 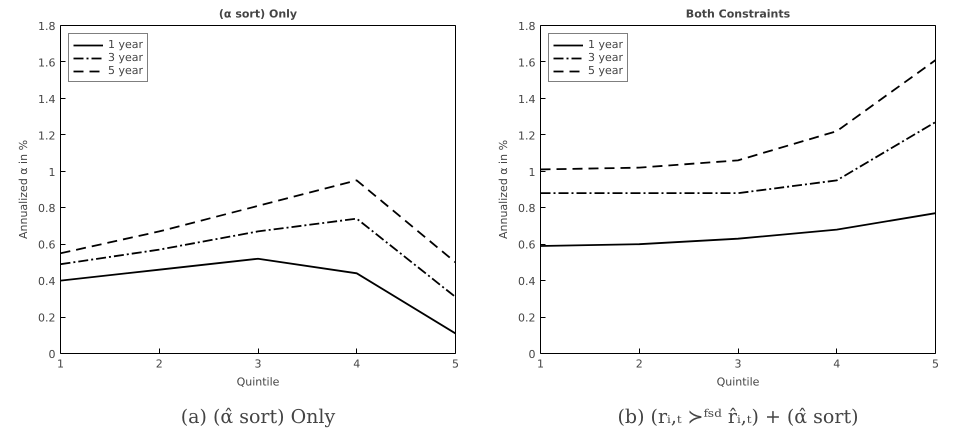 I want to click on chart-title: (α sort) Only, so click(x=258, y=14).